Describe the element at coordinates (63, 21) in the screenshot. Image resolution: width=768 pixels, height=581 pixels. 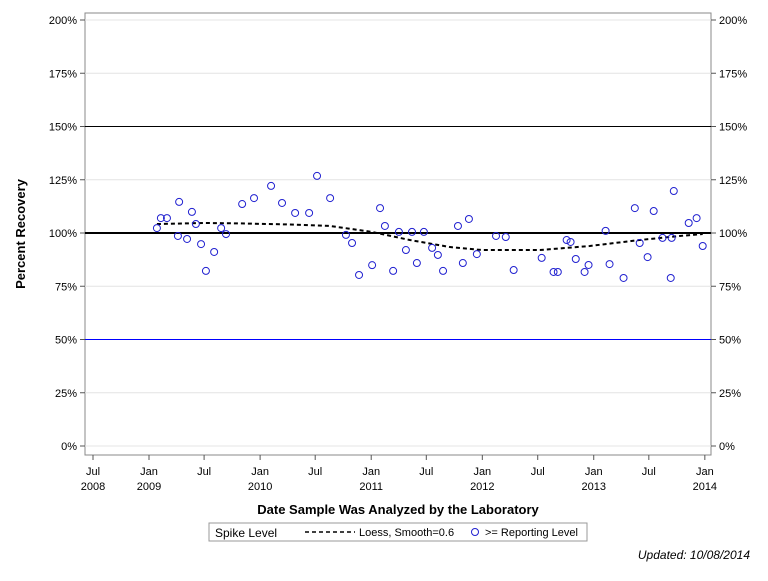
I see `y-tick-label-left: 200%` at that location.